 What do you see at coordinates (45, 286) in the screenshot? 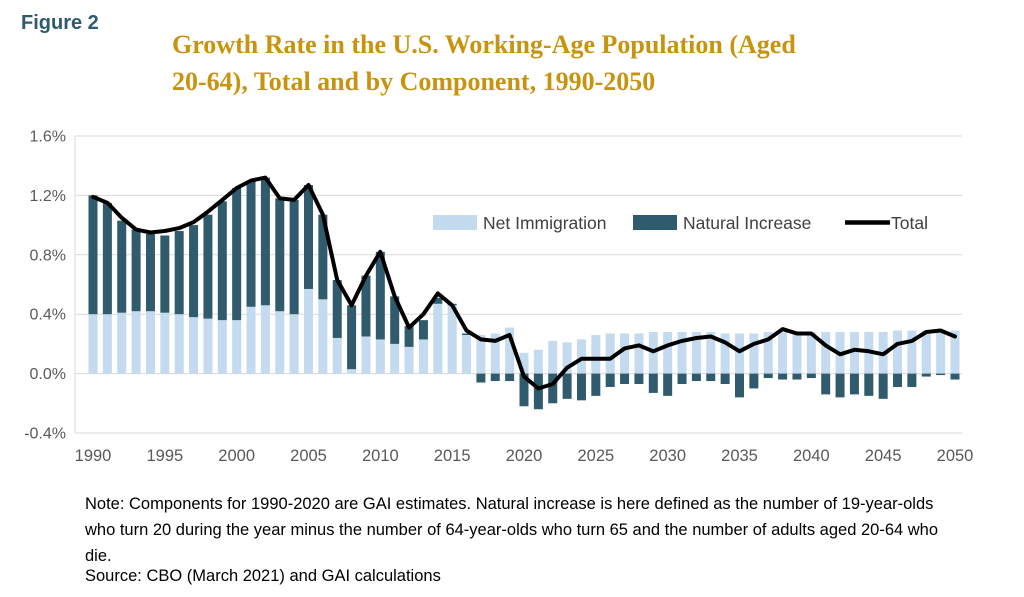
I see `y-axis-labels: 1.6% 1.2% 0.8% 0.4% 0.0% -0.4%` at bounding box center [45, 286].